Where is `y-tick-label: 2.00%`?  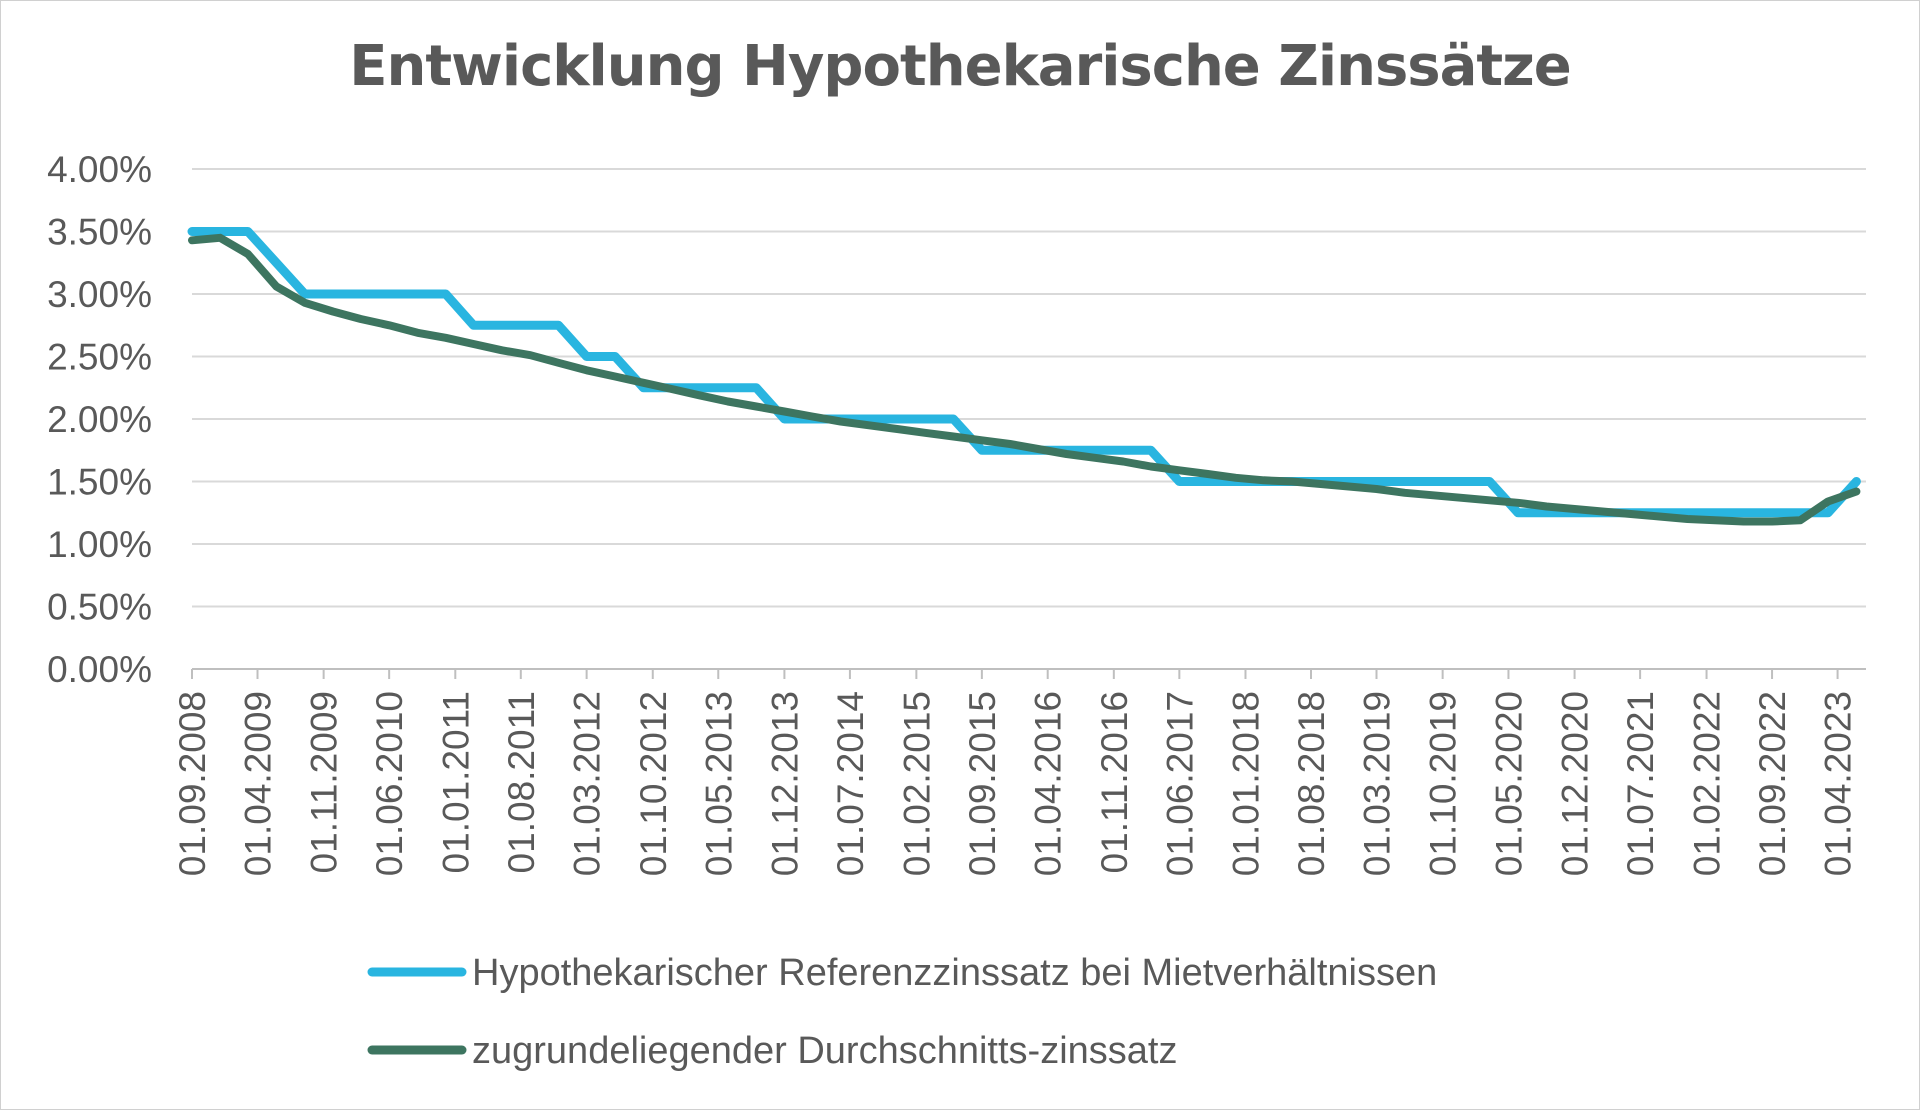 y-tick-label: 2.00% is located at coordinates (99, 419).